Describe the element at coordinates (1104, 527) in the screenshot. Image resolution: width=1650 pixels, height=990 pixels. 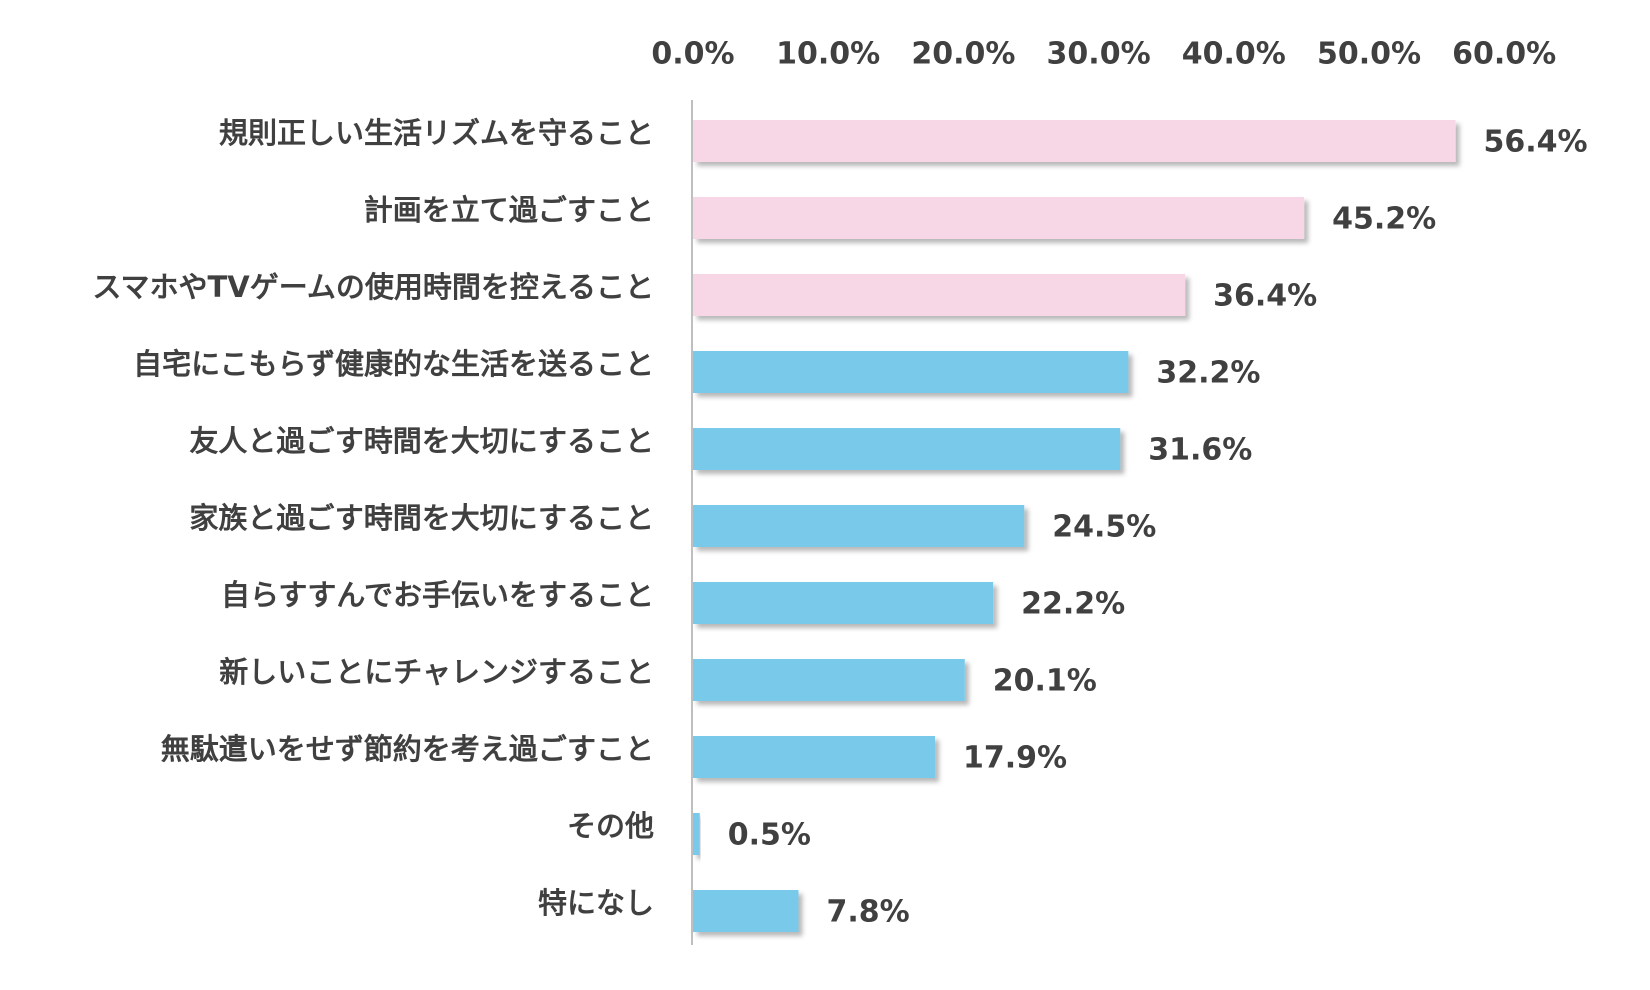
I see `bar-value-label: 24.5%` at that location.